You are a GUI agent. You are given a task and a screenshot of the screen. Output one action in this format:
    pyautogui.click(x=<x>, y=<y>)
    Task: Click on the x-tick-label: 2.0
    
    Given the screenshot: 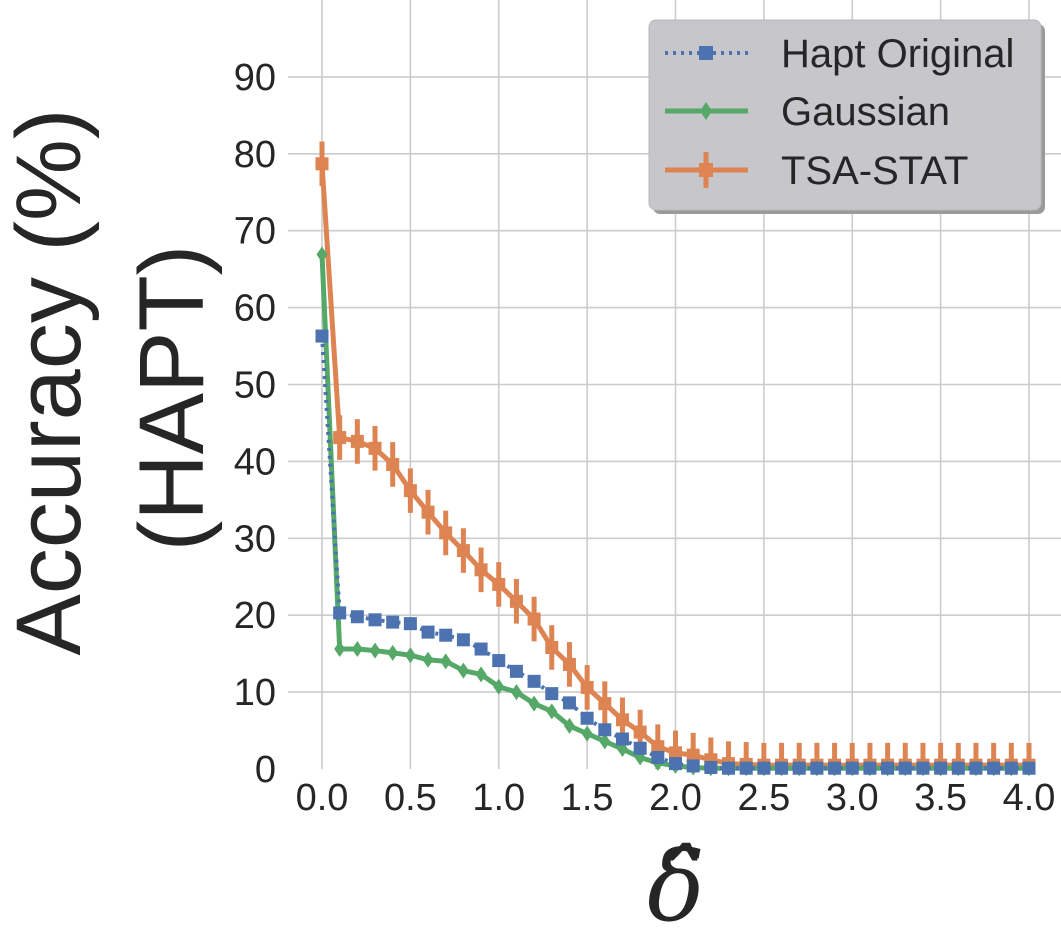 What is the action you would take?
    pyautogui.click(x=675, y=798)
    